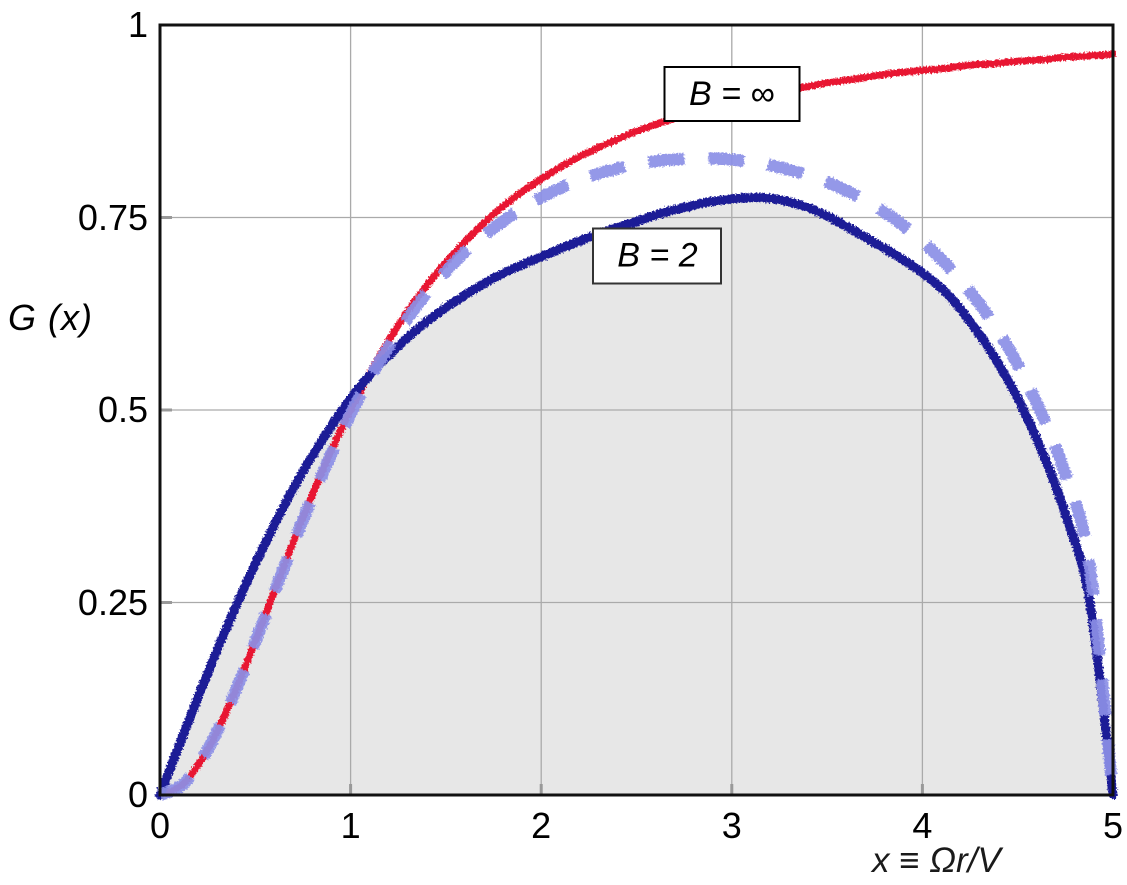 Image resolution: width=1127 pixels, height=885 pixels. I want to click on curve-label-b-2: B = 2, so click(657, 256).